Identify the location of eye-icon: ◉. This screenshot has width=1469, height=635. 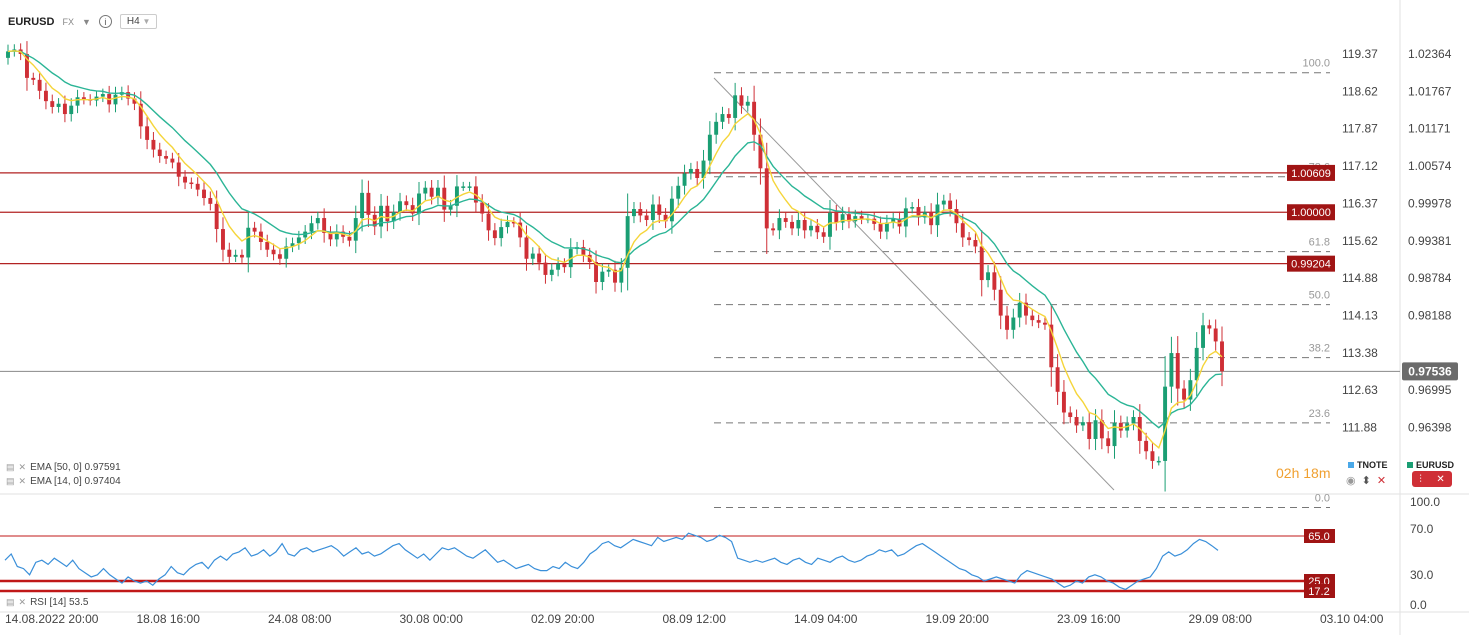
(1351, 481).